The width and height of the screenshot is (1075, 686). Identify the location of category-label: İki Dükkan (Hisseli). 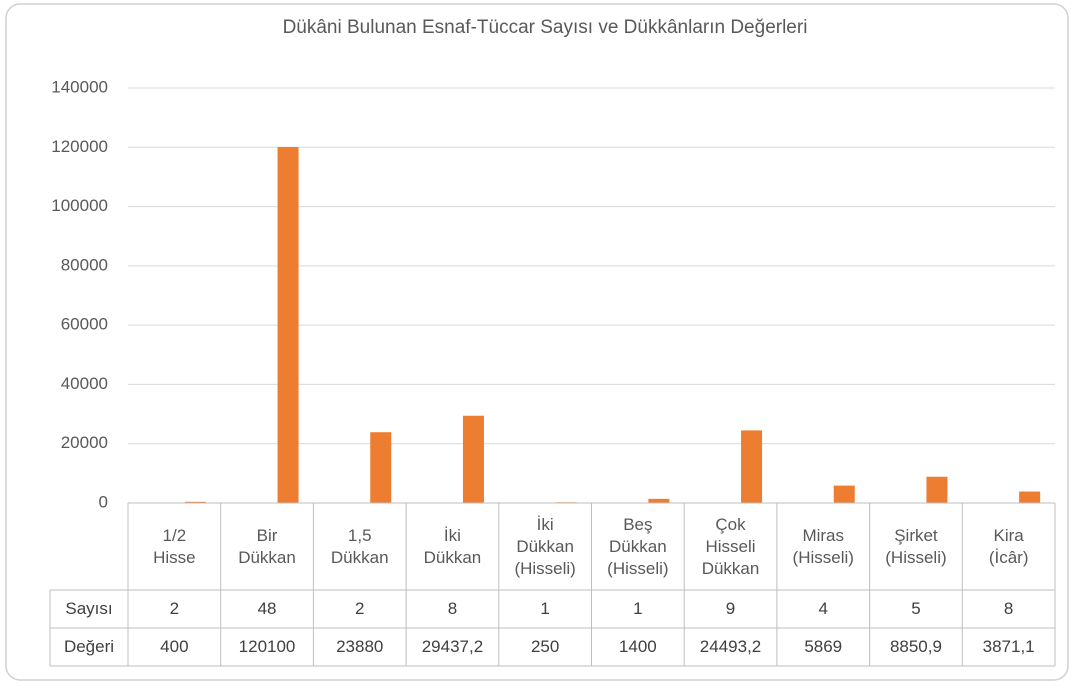
(545, 546).